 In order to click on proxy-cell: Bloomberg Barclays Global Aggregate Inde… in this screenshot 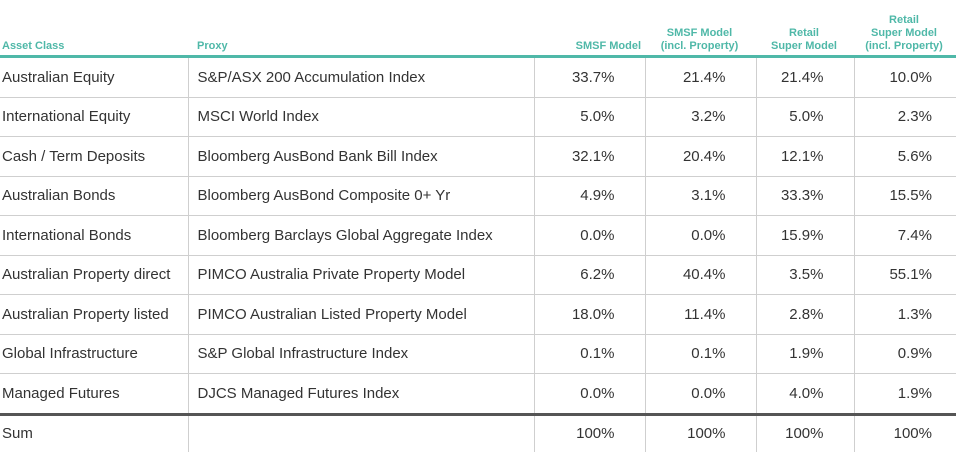, I will do `click(360, 235)`.